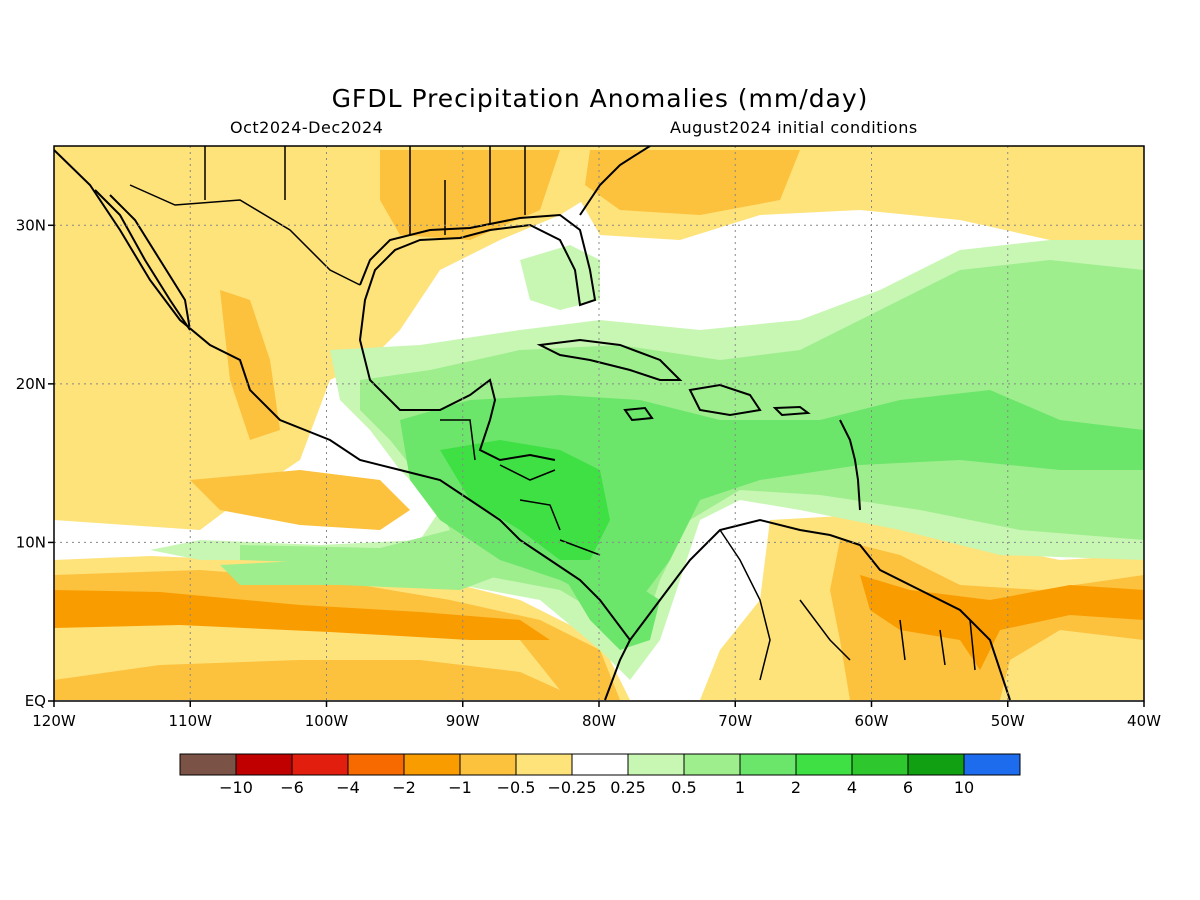 Image resolution: width=1200 pixels, height=900 pixels. Describe the element at coordinates (360, 575) in the screenshot. I see `wet-region-pacific-strip` at that location.